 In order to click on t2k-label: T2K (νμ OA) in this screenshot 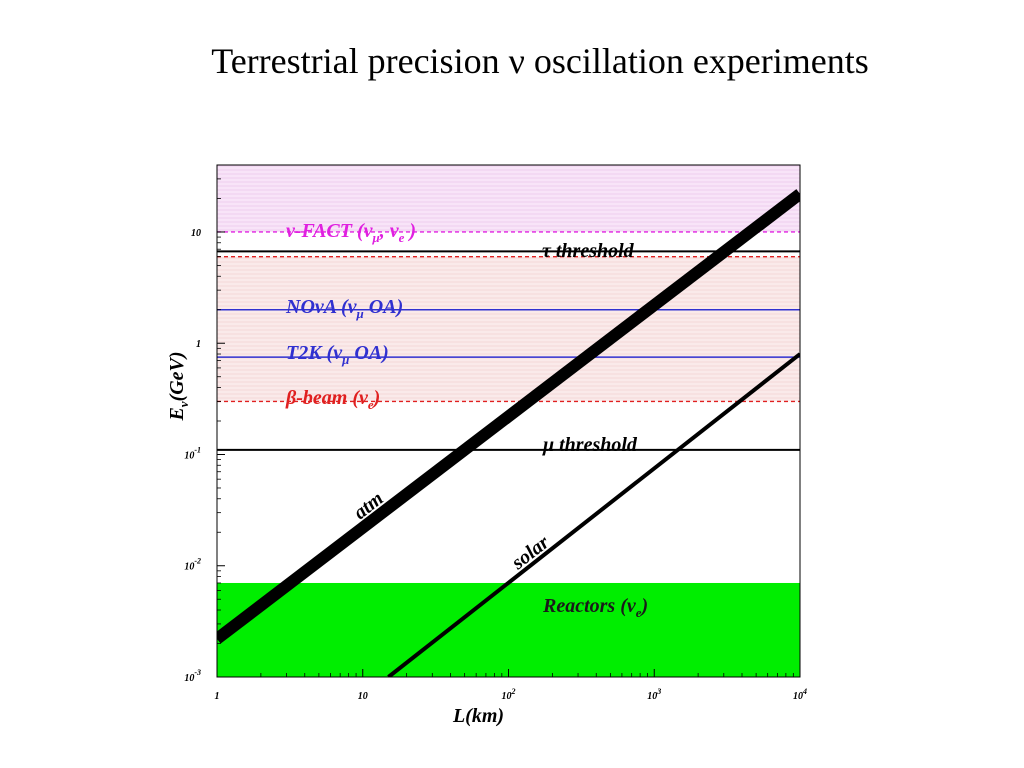, I will do `click(337, 354)`.